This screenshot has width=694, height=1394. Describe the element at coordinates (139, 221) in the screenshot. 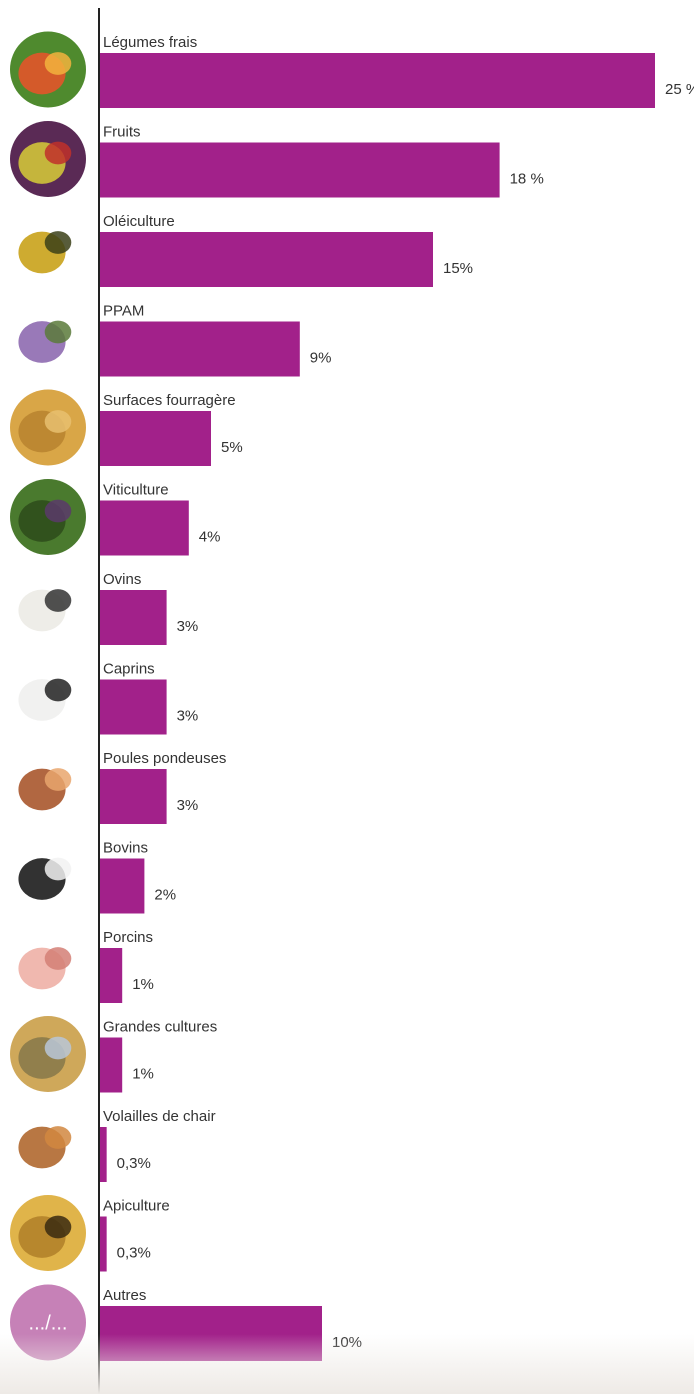

I see `category-label: Oléiculture` at that location.